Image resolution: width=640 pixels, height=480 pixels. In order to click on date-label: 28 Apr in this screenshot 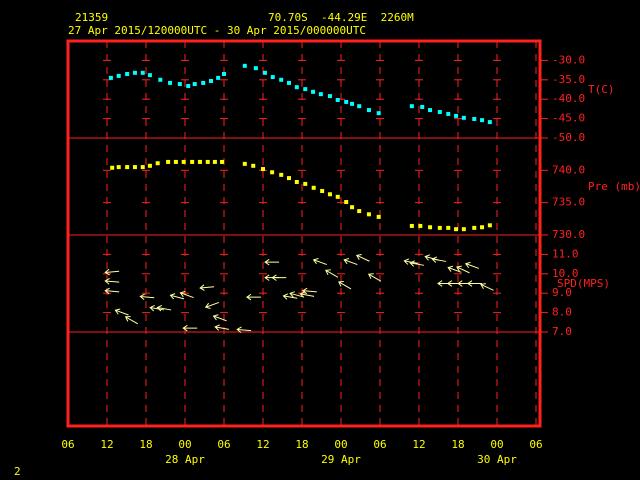, I will do `click(185, 459)`.